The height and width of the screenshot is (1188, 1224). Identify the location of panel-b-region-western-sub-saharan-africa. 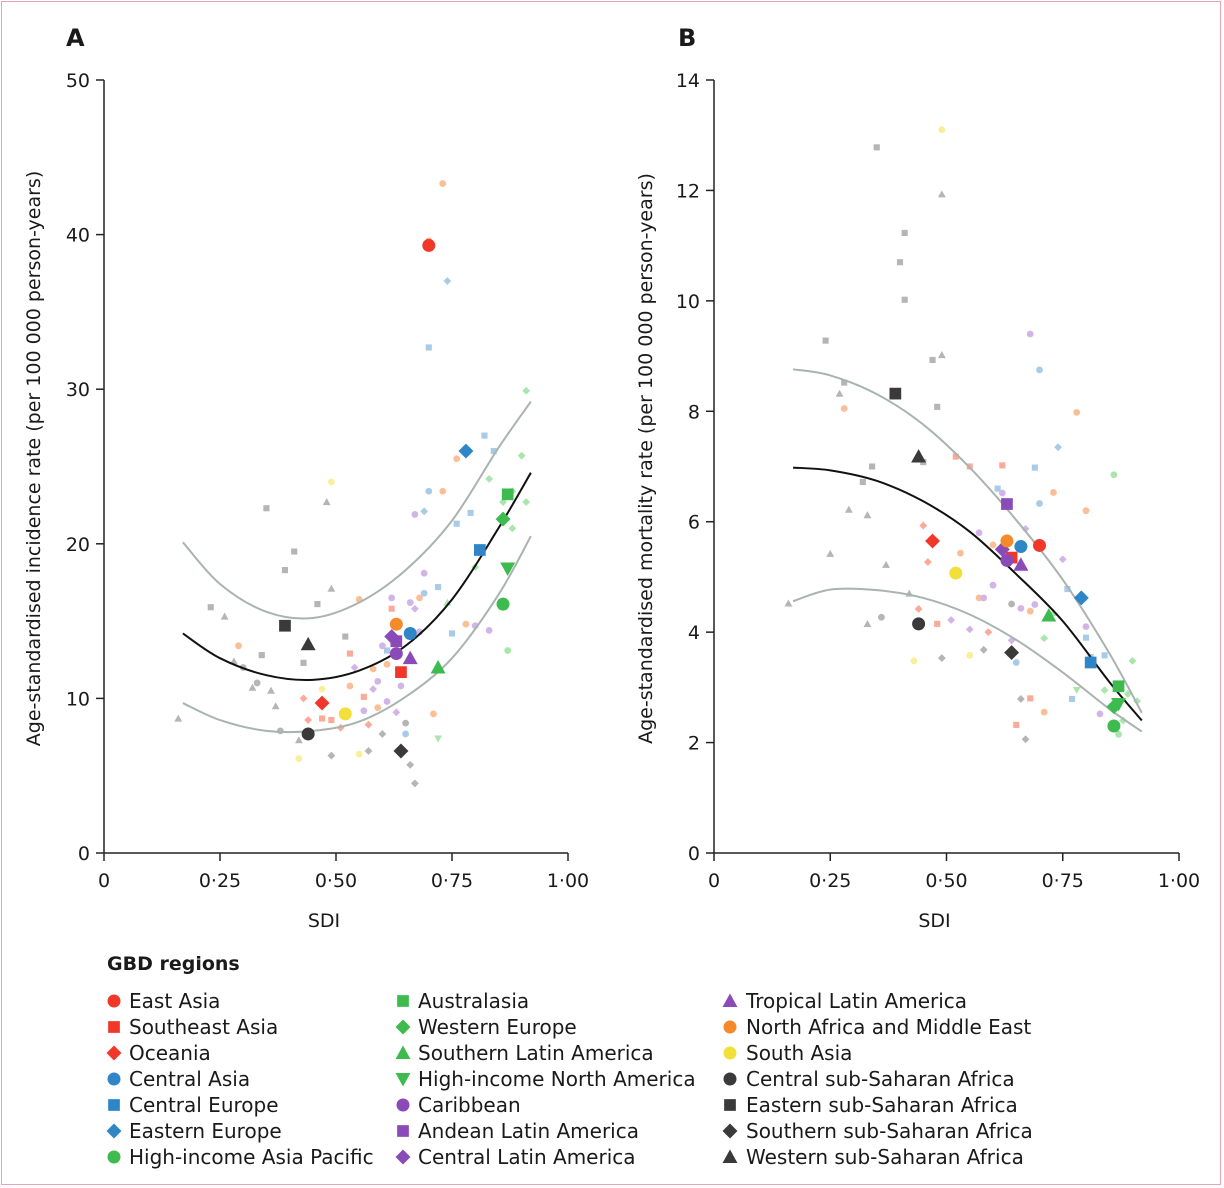
(919, 456).